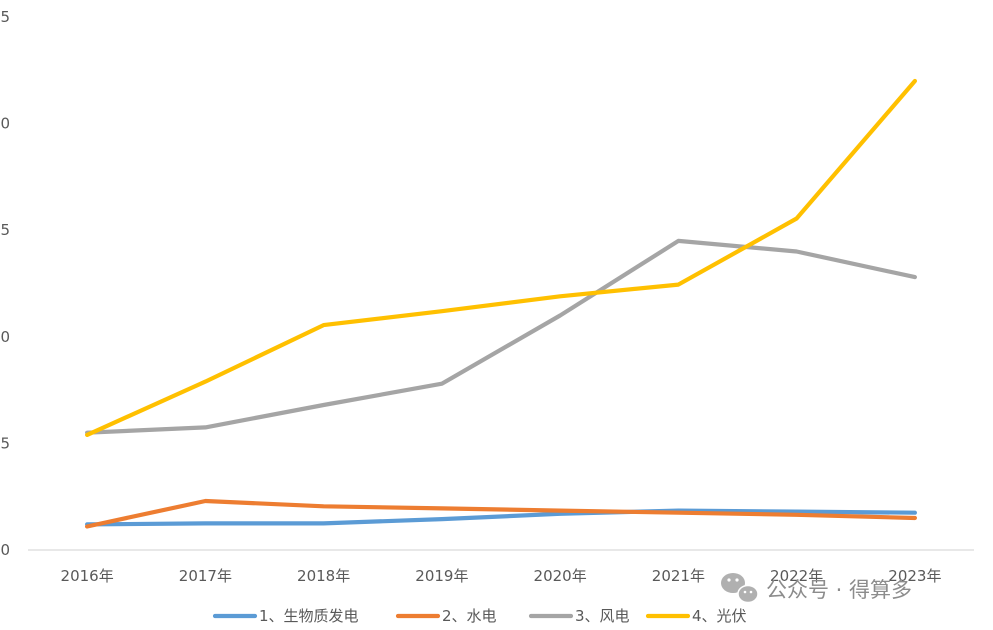  Describe the element at coordinates (5, 337) in the screenshot. I see `y-tick-label: 10` at that location.